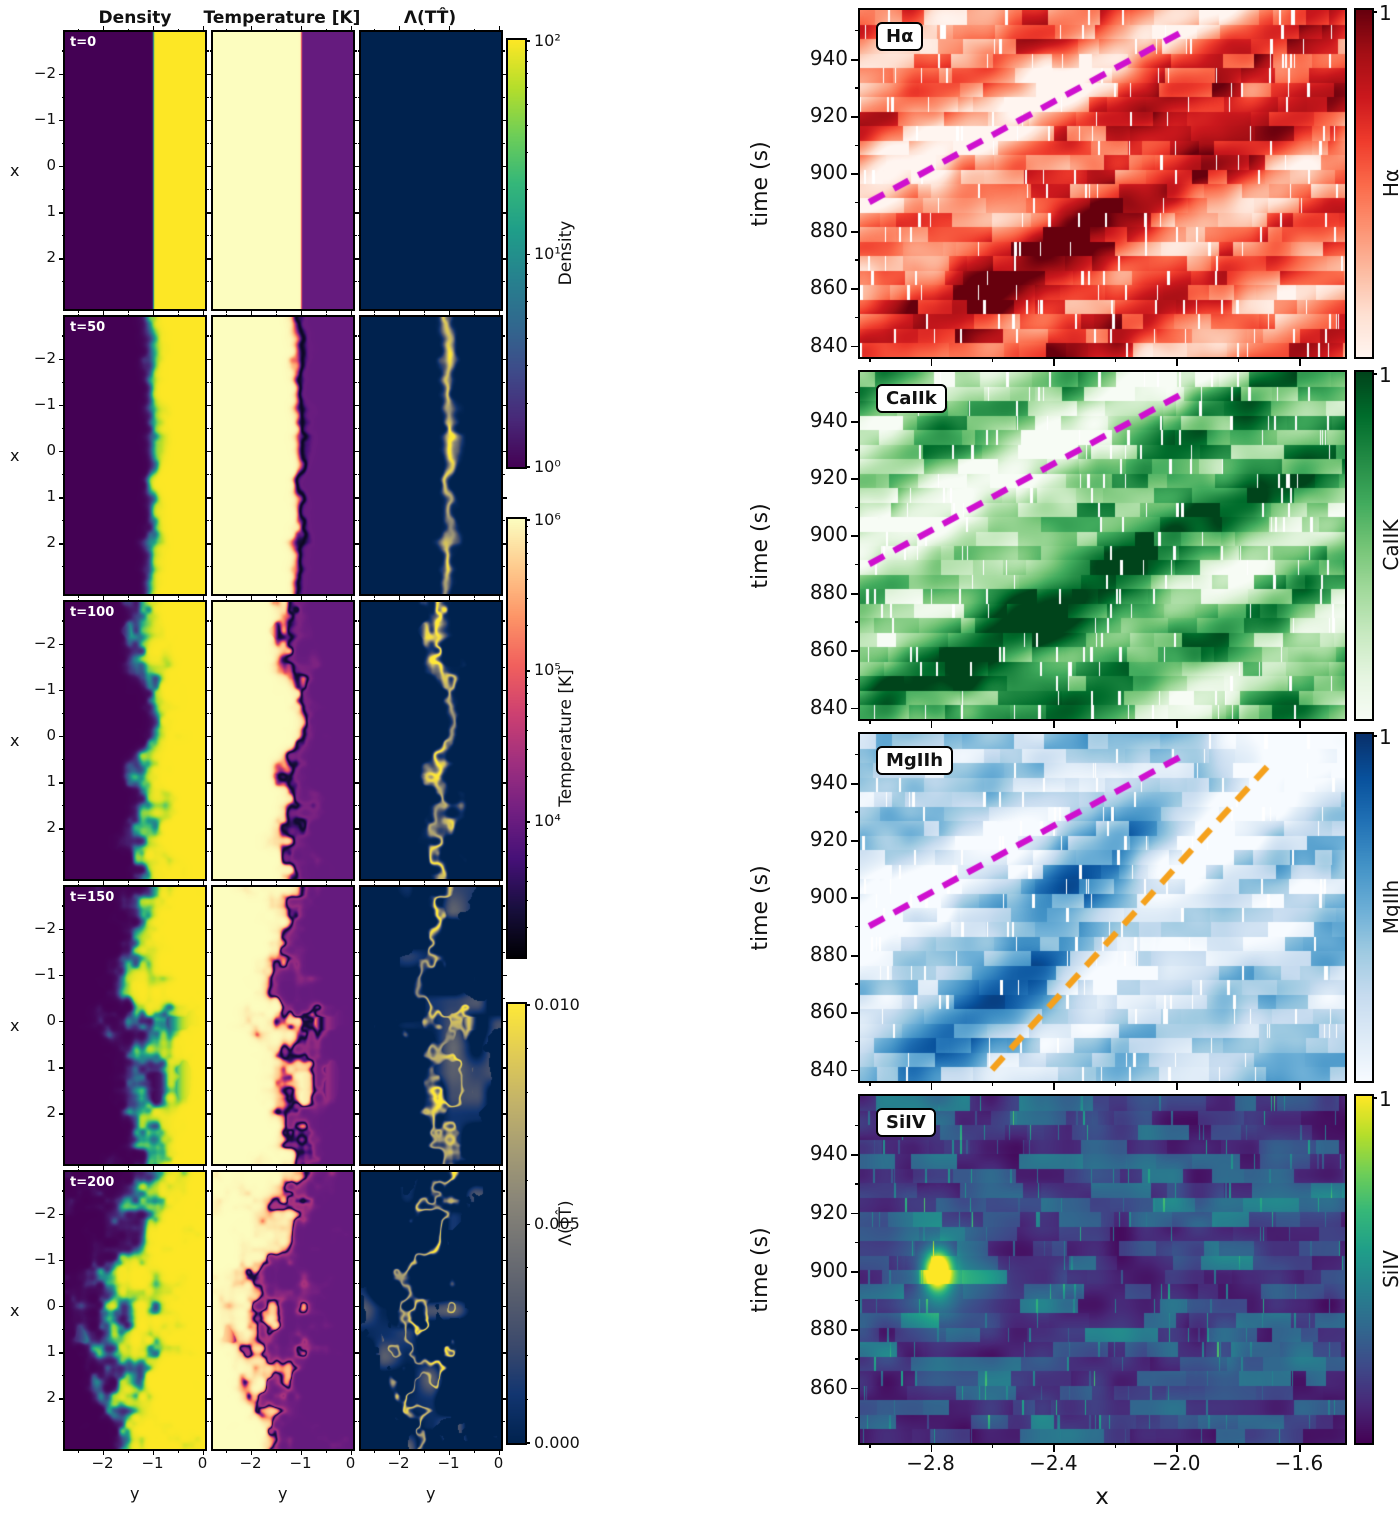 The height and width of the screenshot is (1517, 1400). Describe the element at coordinates (250, 1463) in the screenshot. I see `xtick-label: −2` at that location.